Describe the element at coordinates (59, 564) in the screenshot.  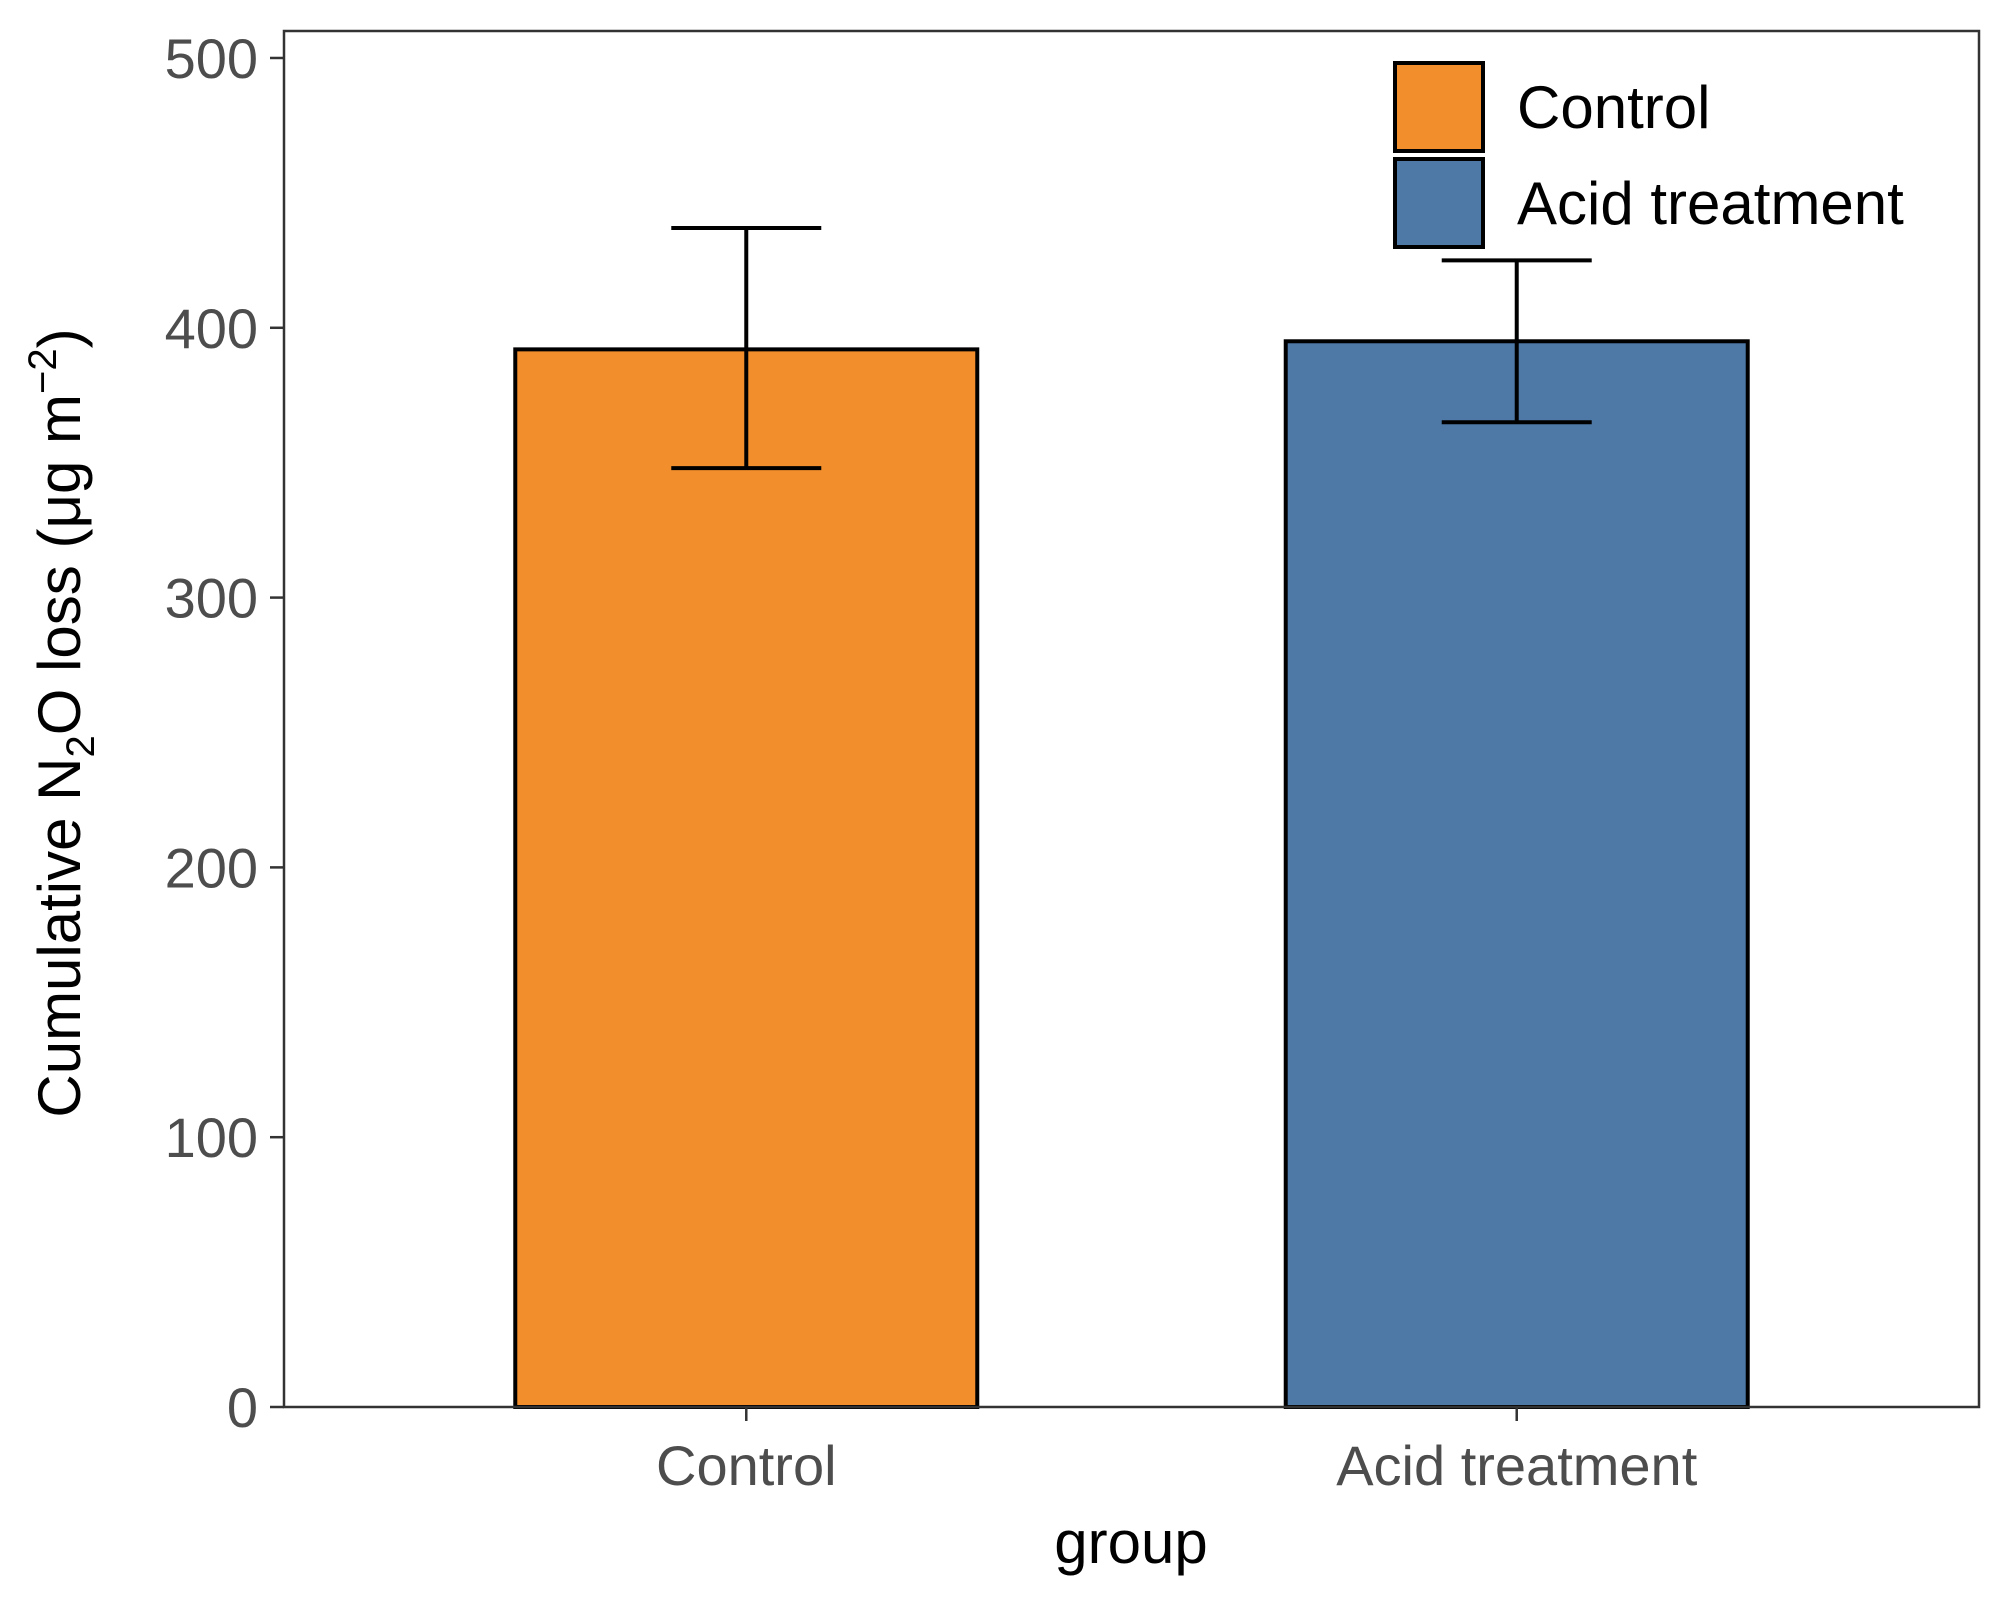
I see `y-axis-title-mid: O loss (μg m` at that location.